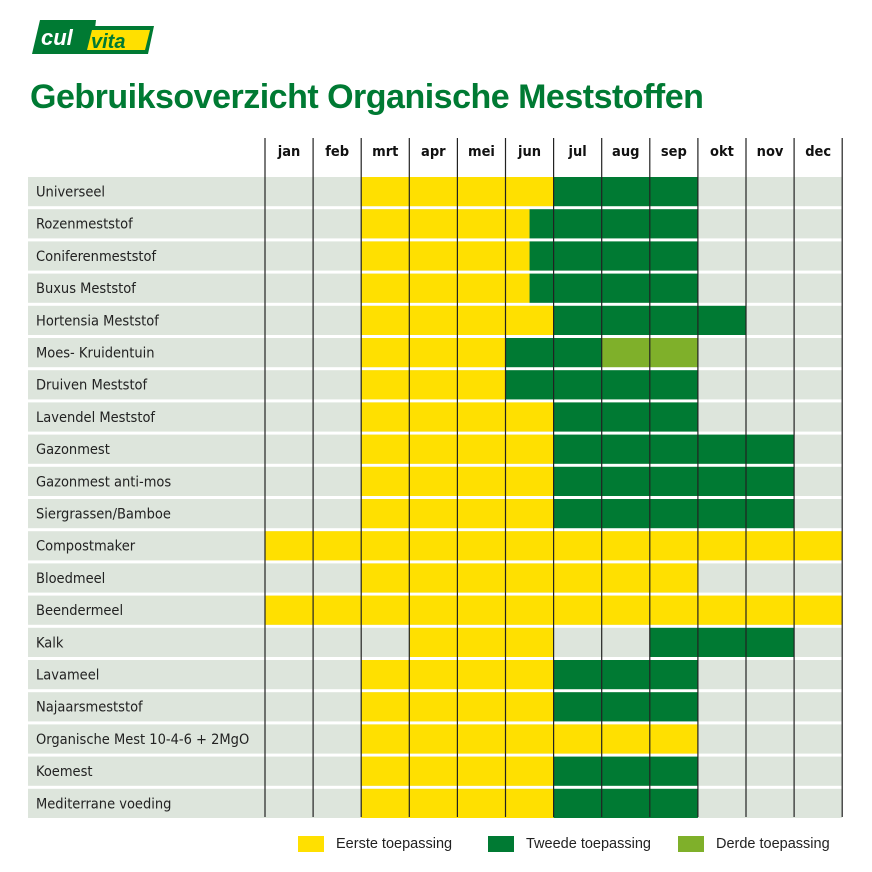 The image size is (872, 872). What do you see at coordinates (142, 740) in the screenshot?
I see `row-label: Organische Mest 10-4-6 + 2MgO` at bounding box center [142, 740].